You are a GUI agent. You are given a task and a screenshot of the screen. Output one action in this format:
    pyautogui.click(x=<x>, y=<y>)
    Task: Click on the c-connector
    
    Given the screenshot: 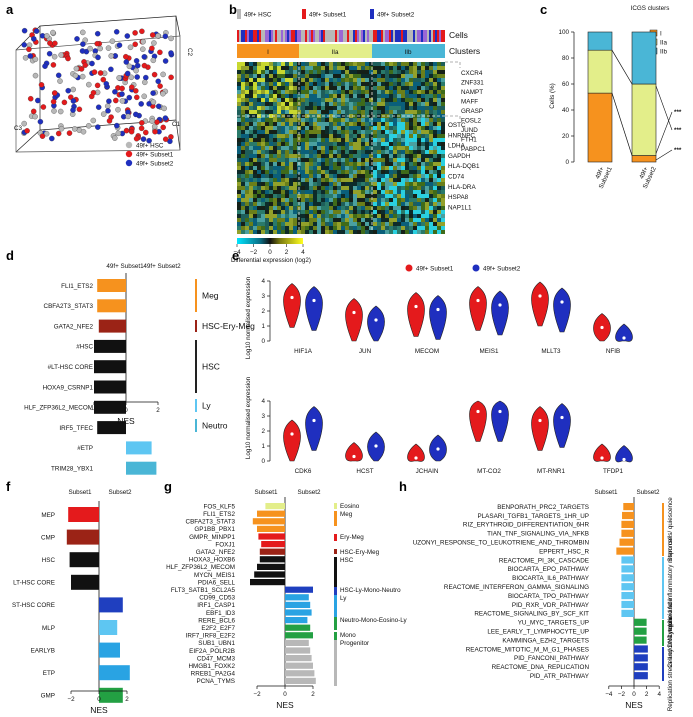 What is the action you would take?
    pyautogui.click(x=622, y=67)
    